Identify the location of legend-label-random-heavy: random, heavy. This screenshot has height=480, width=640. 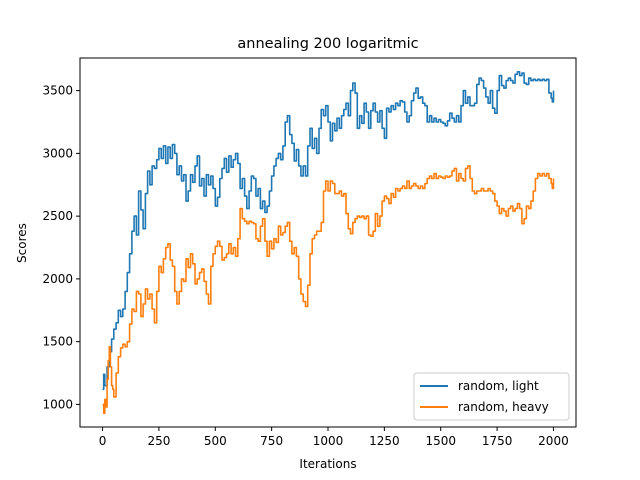
(503, 407).